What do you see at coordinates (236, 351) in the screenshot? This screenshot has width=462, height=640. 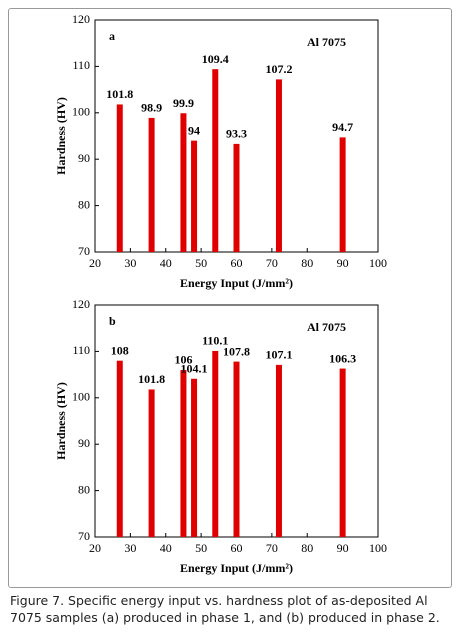 I see `data-label: 107.8` at bounding box center [236, 351].